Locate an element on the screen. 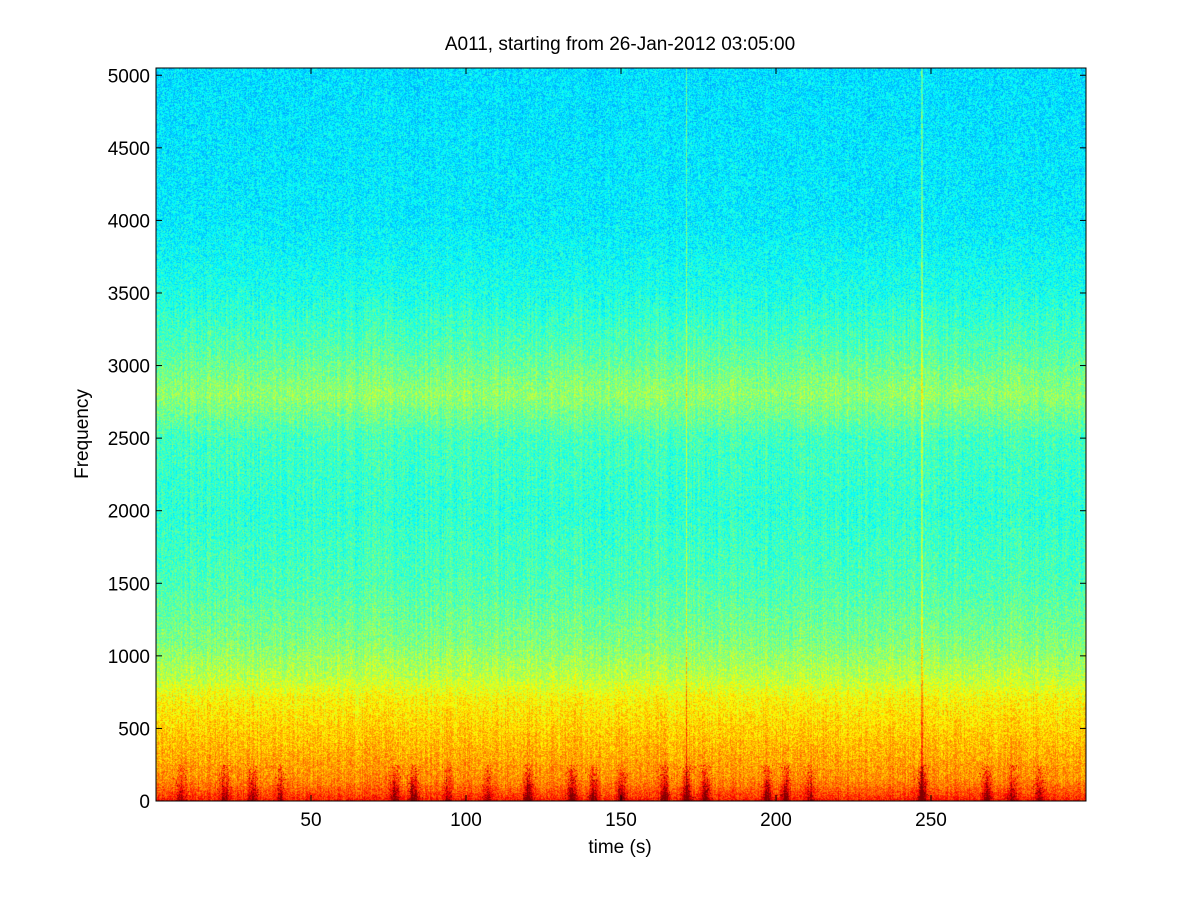  y-tick-label: 3000 is located at coordinates (129, 367).